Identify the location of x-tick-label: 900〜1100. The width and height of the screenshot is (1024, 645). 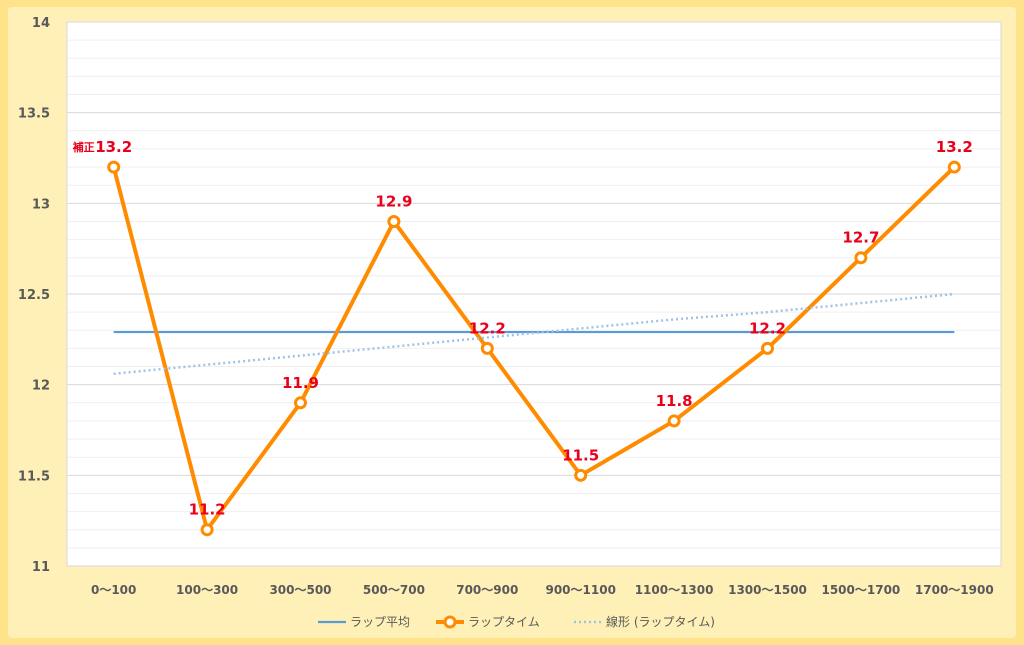
(580, 590).